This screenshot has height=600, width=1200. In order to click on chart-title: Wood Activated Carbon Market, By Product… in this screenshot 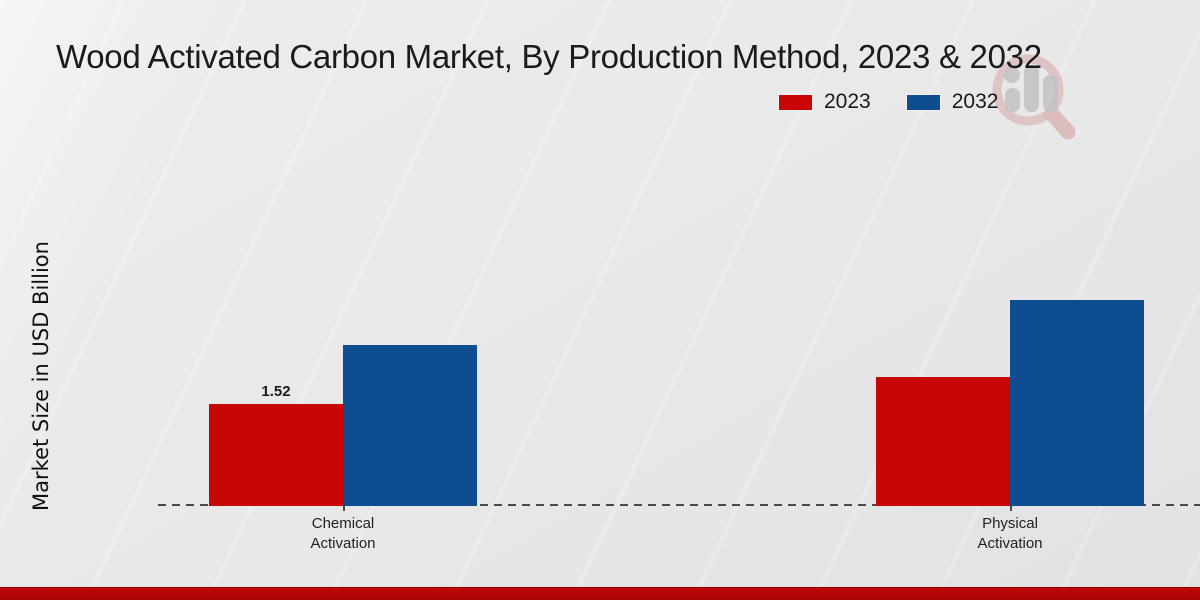, I will do `click(549, 56)`.